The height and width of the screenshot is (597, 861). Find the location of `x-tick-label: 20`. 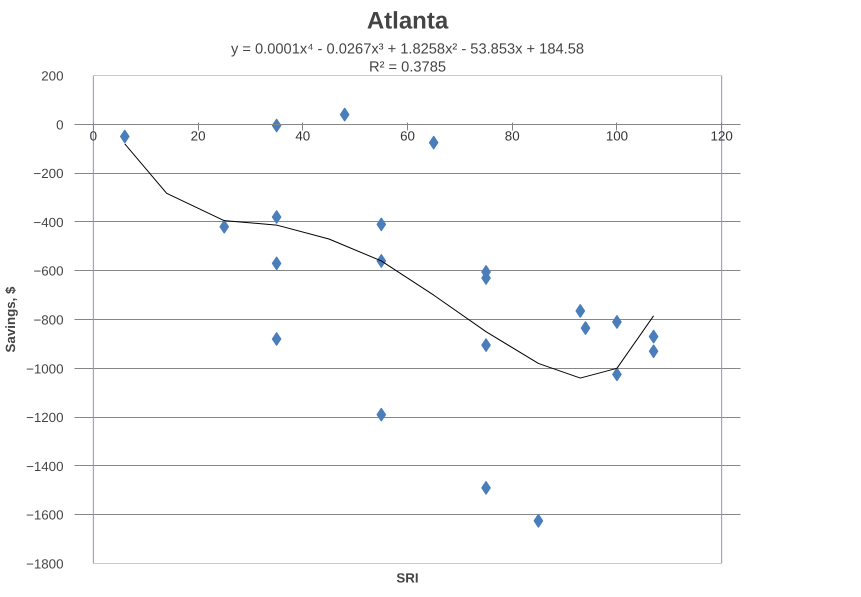

x-tick-label: 20 is located at coordinates (198, 136).